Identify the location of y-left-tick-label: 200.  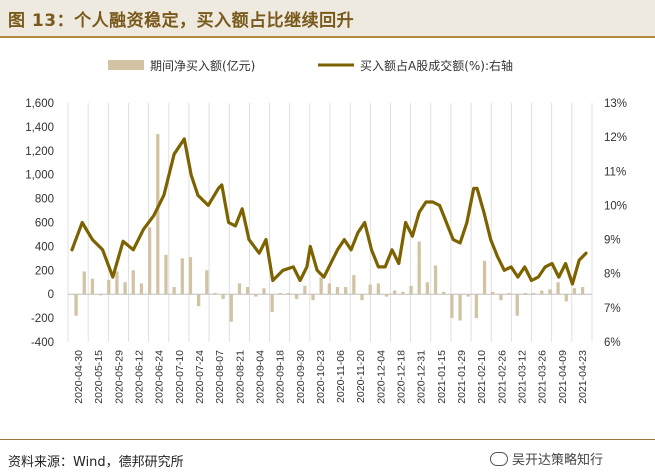
(44, 271).